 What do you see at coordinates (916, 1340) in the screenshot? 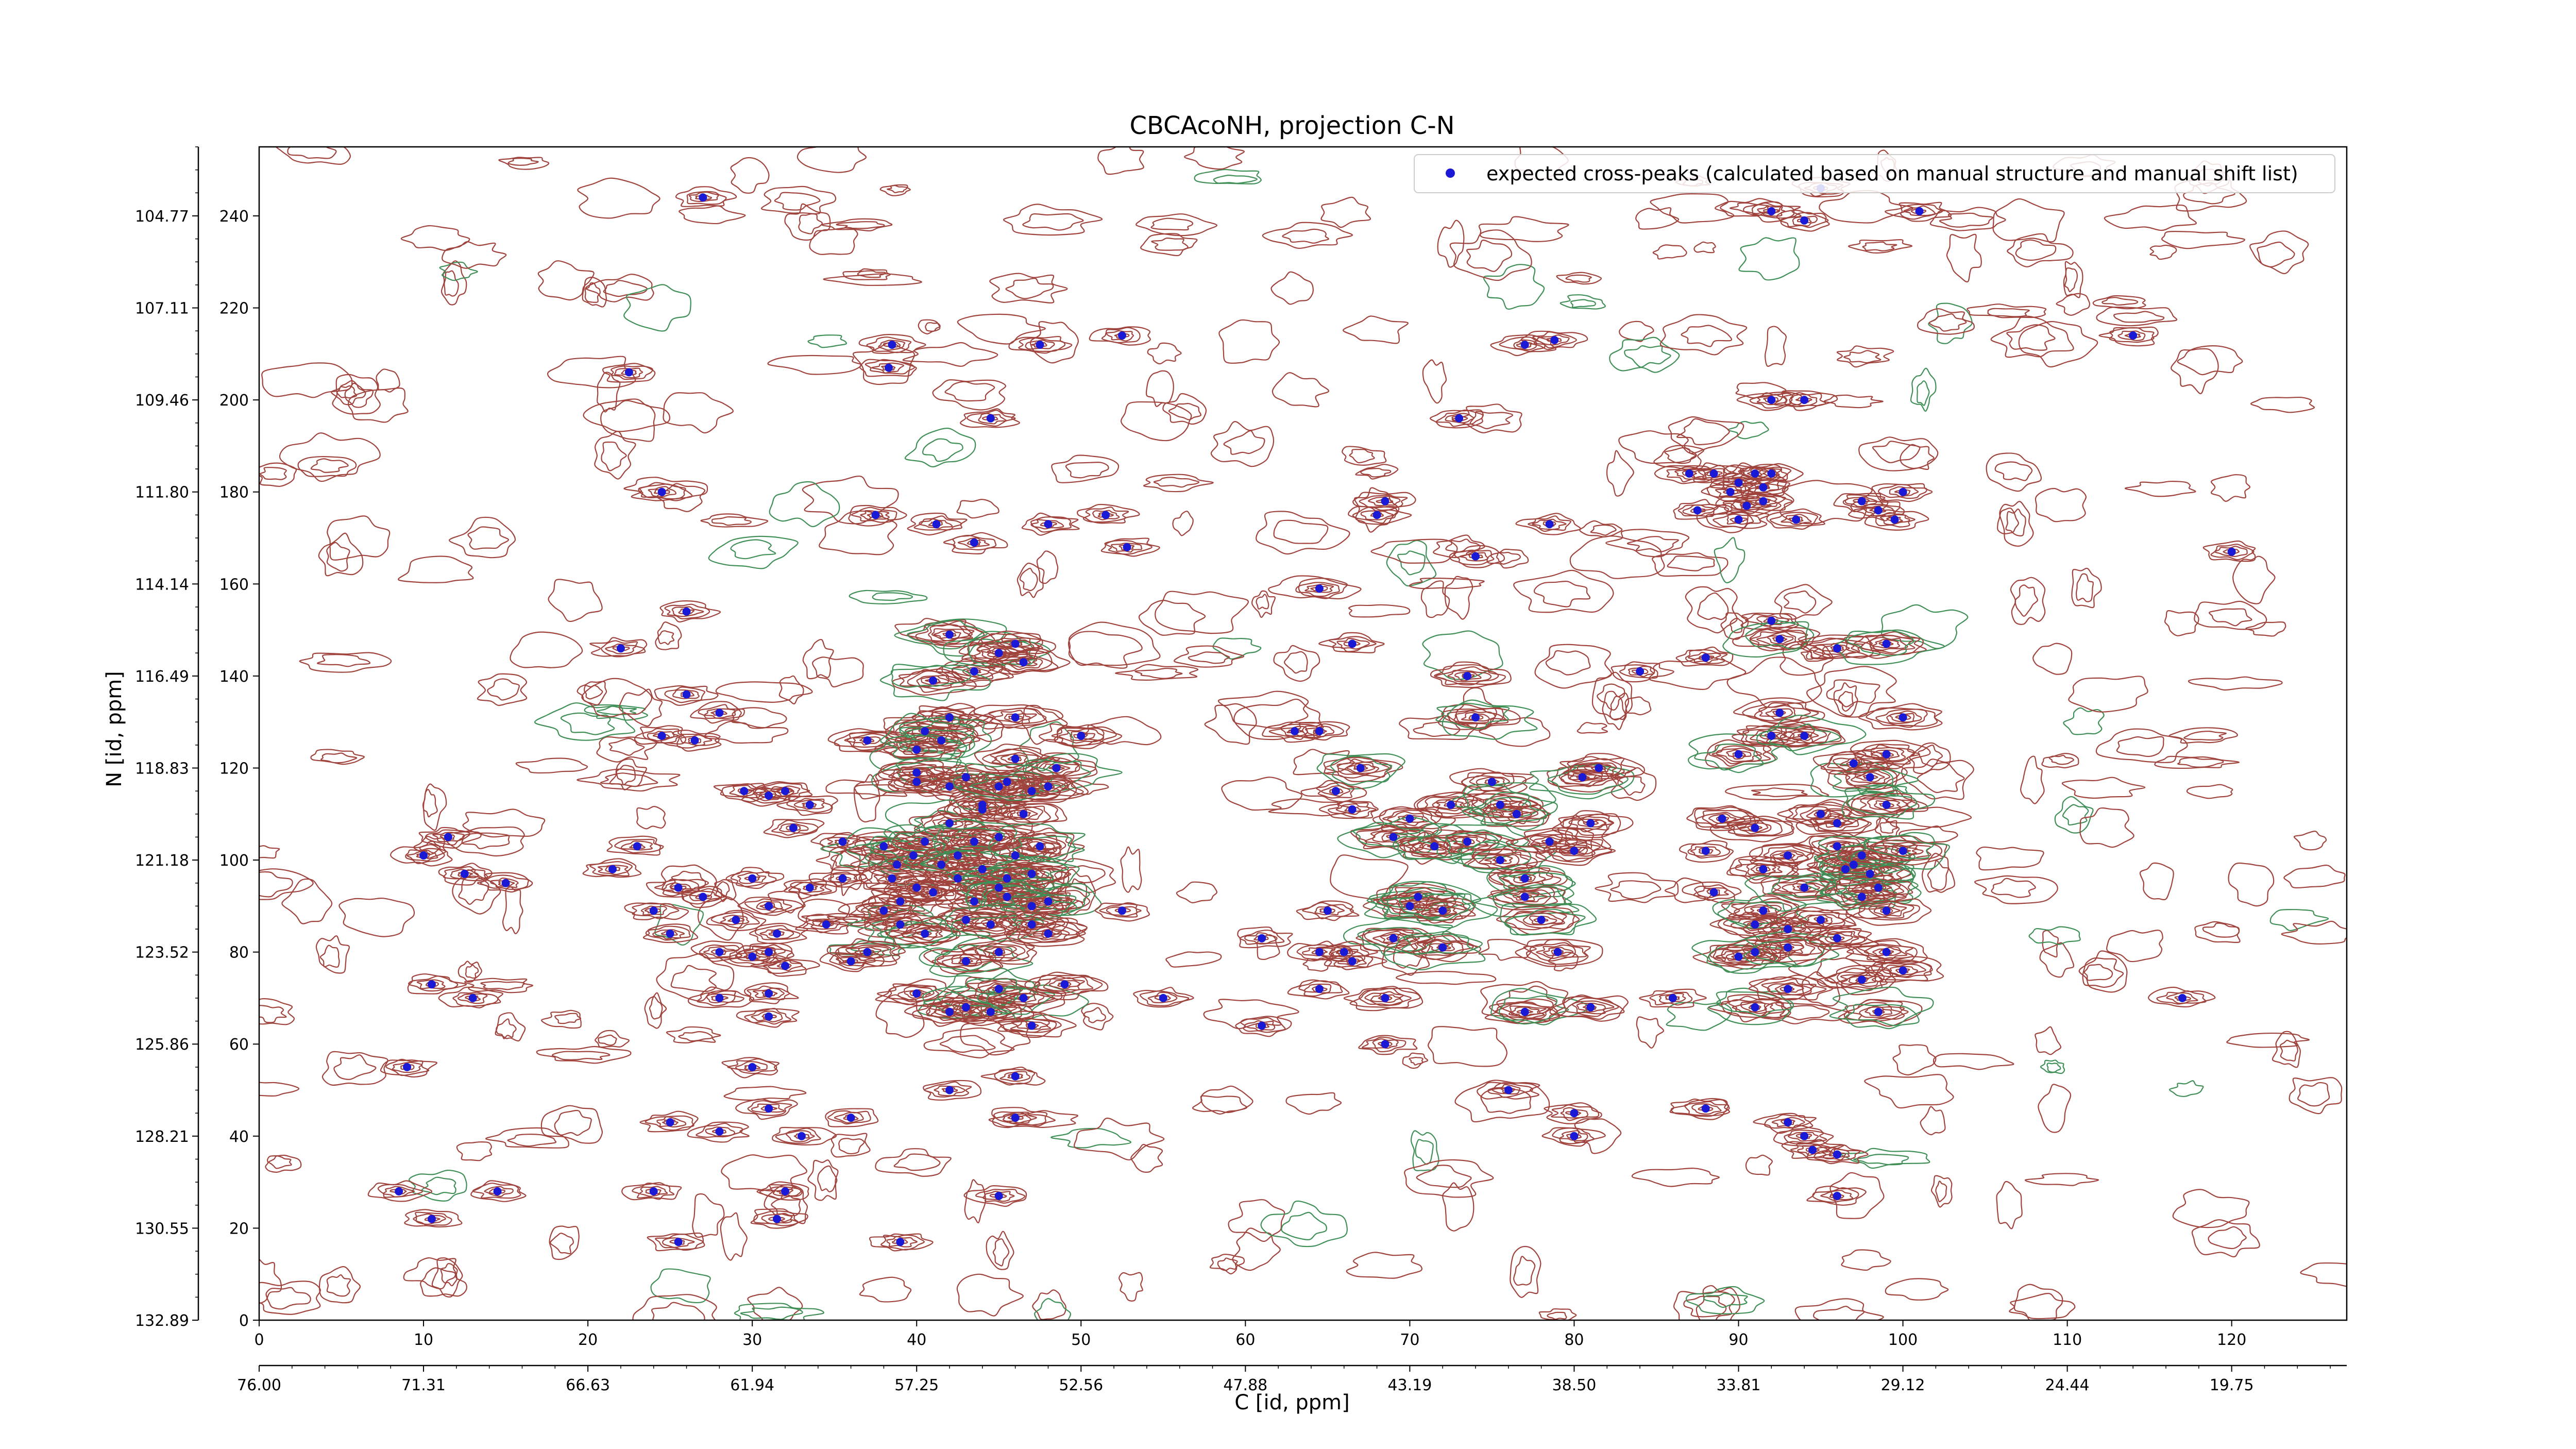
I see `x-tick-label: 40` at bounding box center [916, 1340].